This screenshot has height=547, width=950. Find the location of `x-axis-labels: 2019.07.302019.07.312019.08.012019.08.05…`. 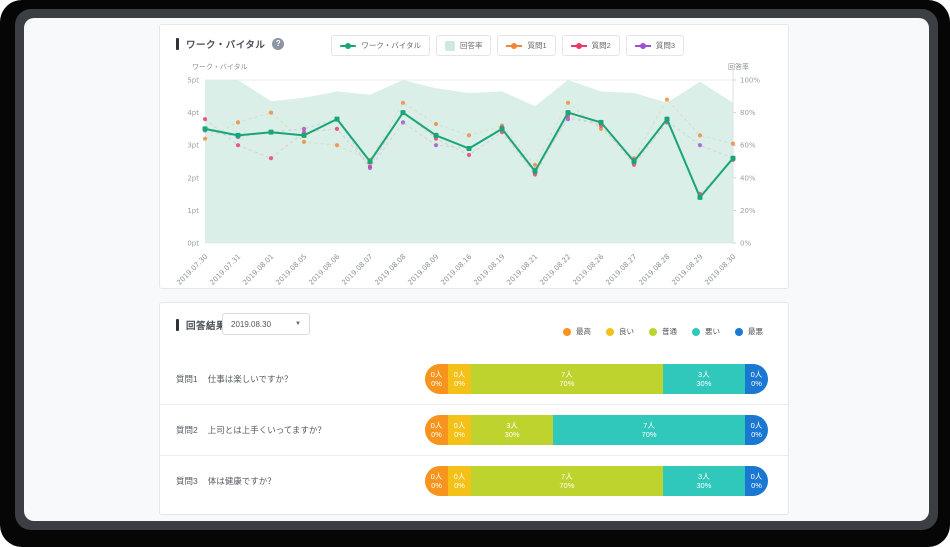

x-axis-labels: 2019.07.302019.07.312019.08.012019.08.05… is located at coordinates (456, 269).